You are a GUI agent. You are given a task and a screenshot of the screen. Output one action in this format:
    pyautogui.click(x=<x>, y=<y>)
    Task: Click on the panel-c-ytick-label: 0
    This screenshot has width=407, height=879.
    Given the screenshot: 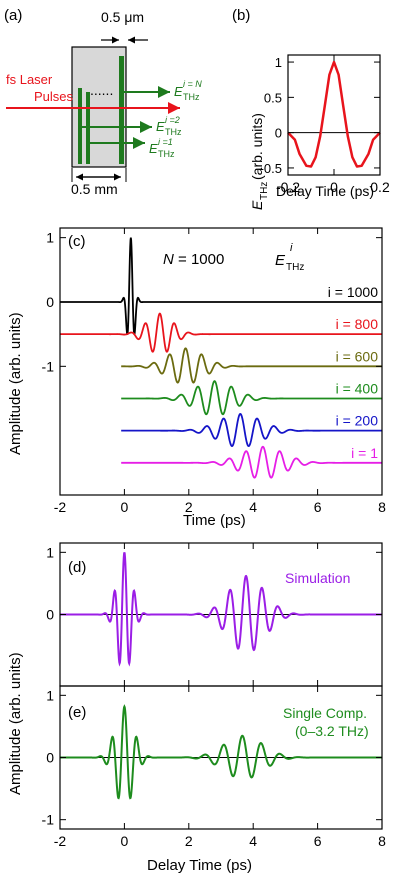 What is the action you would take?
    pyautogui.click(x=50, y=302)
    